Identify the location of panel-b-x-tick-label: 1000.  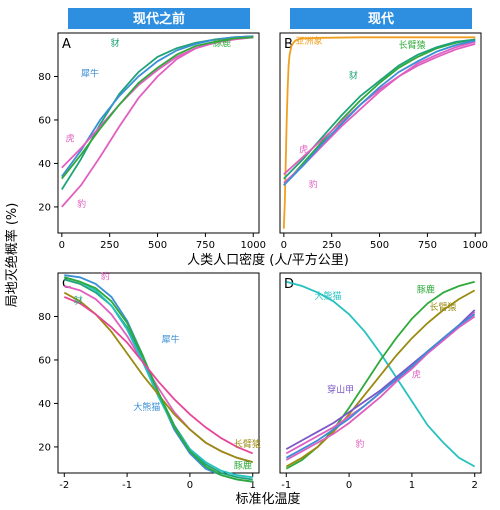
(475, 245).